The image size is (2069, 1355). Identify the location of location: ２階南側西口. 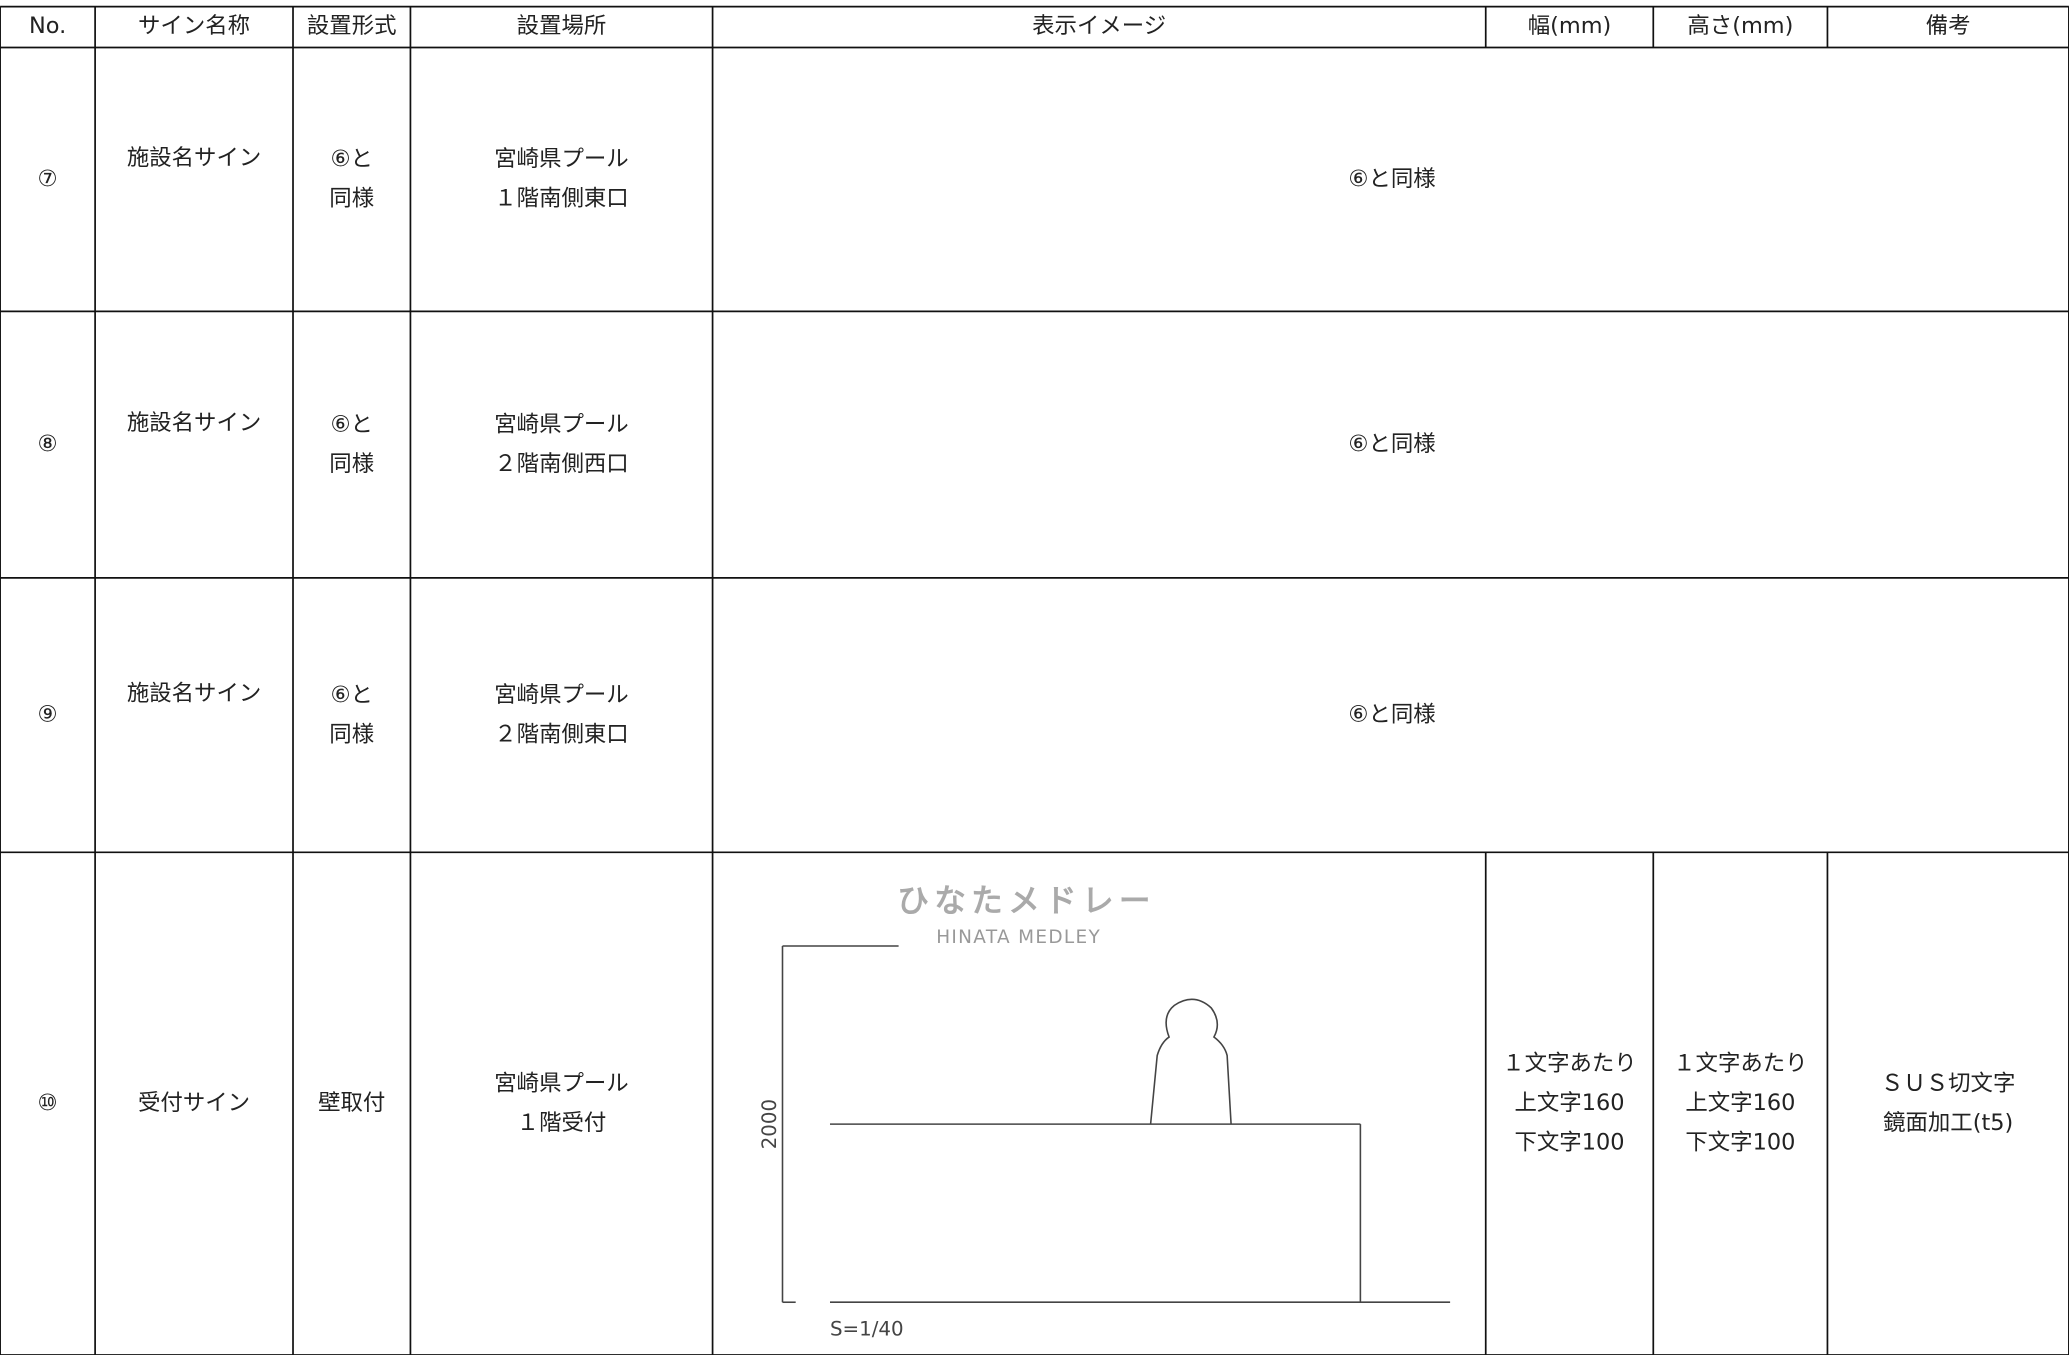
(561, 464).